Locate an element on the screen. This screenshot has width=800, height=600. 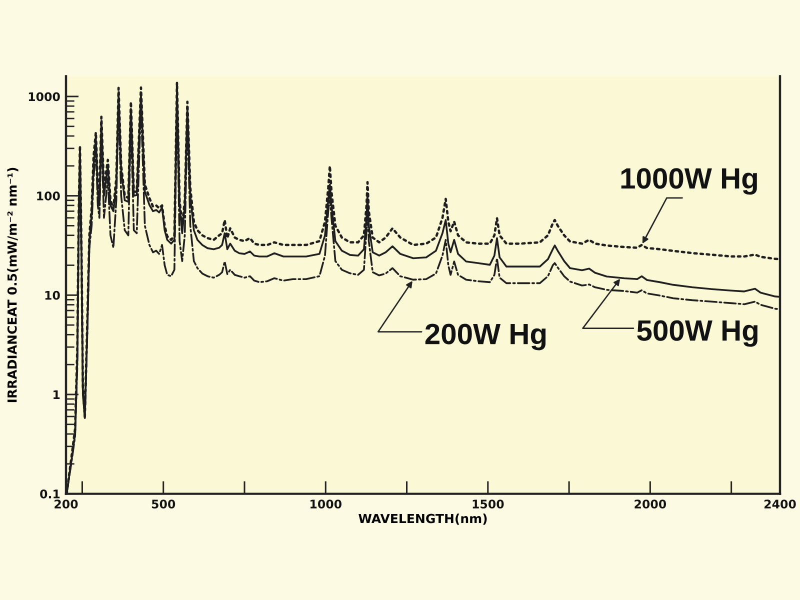
x-tick-label: 200 is located at coordinates (66, 504).